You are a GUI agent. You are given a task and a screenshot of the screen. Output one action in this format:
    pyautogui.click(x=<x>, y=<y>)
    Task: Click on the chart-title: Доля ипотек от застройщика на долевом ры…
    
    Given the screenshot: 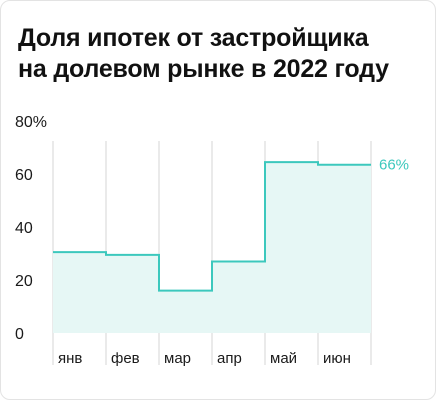 What is the action you would take?
    pyautogui.click(x=218, y=54)
    